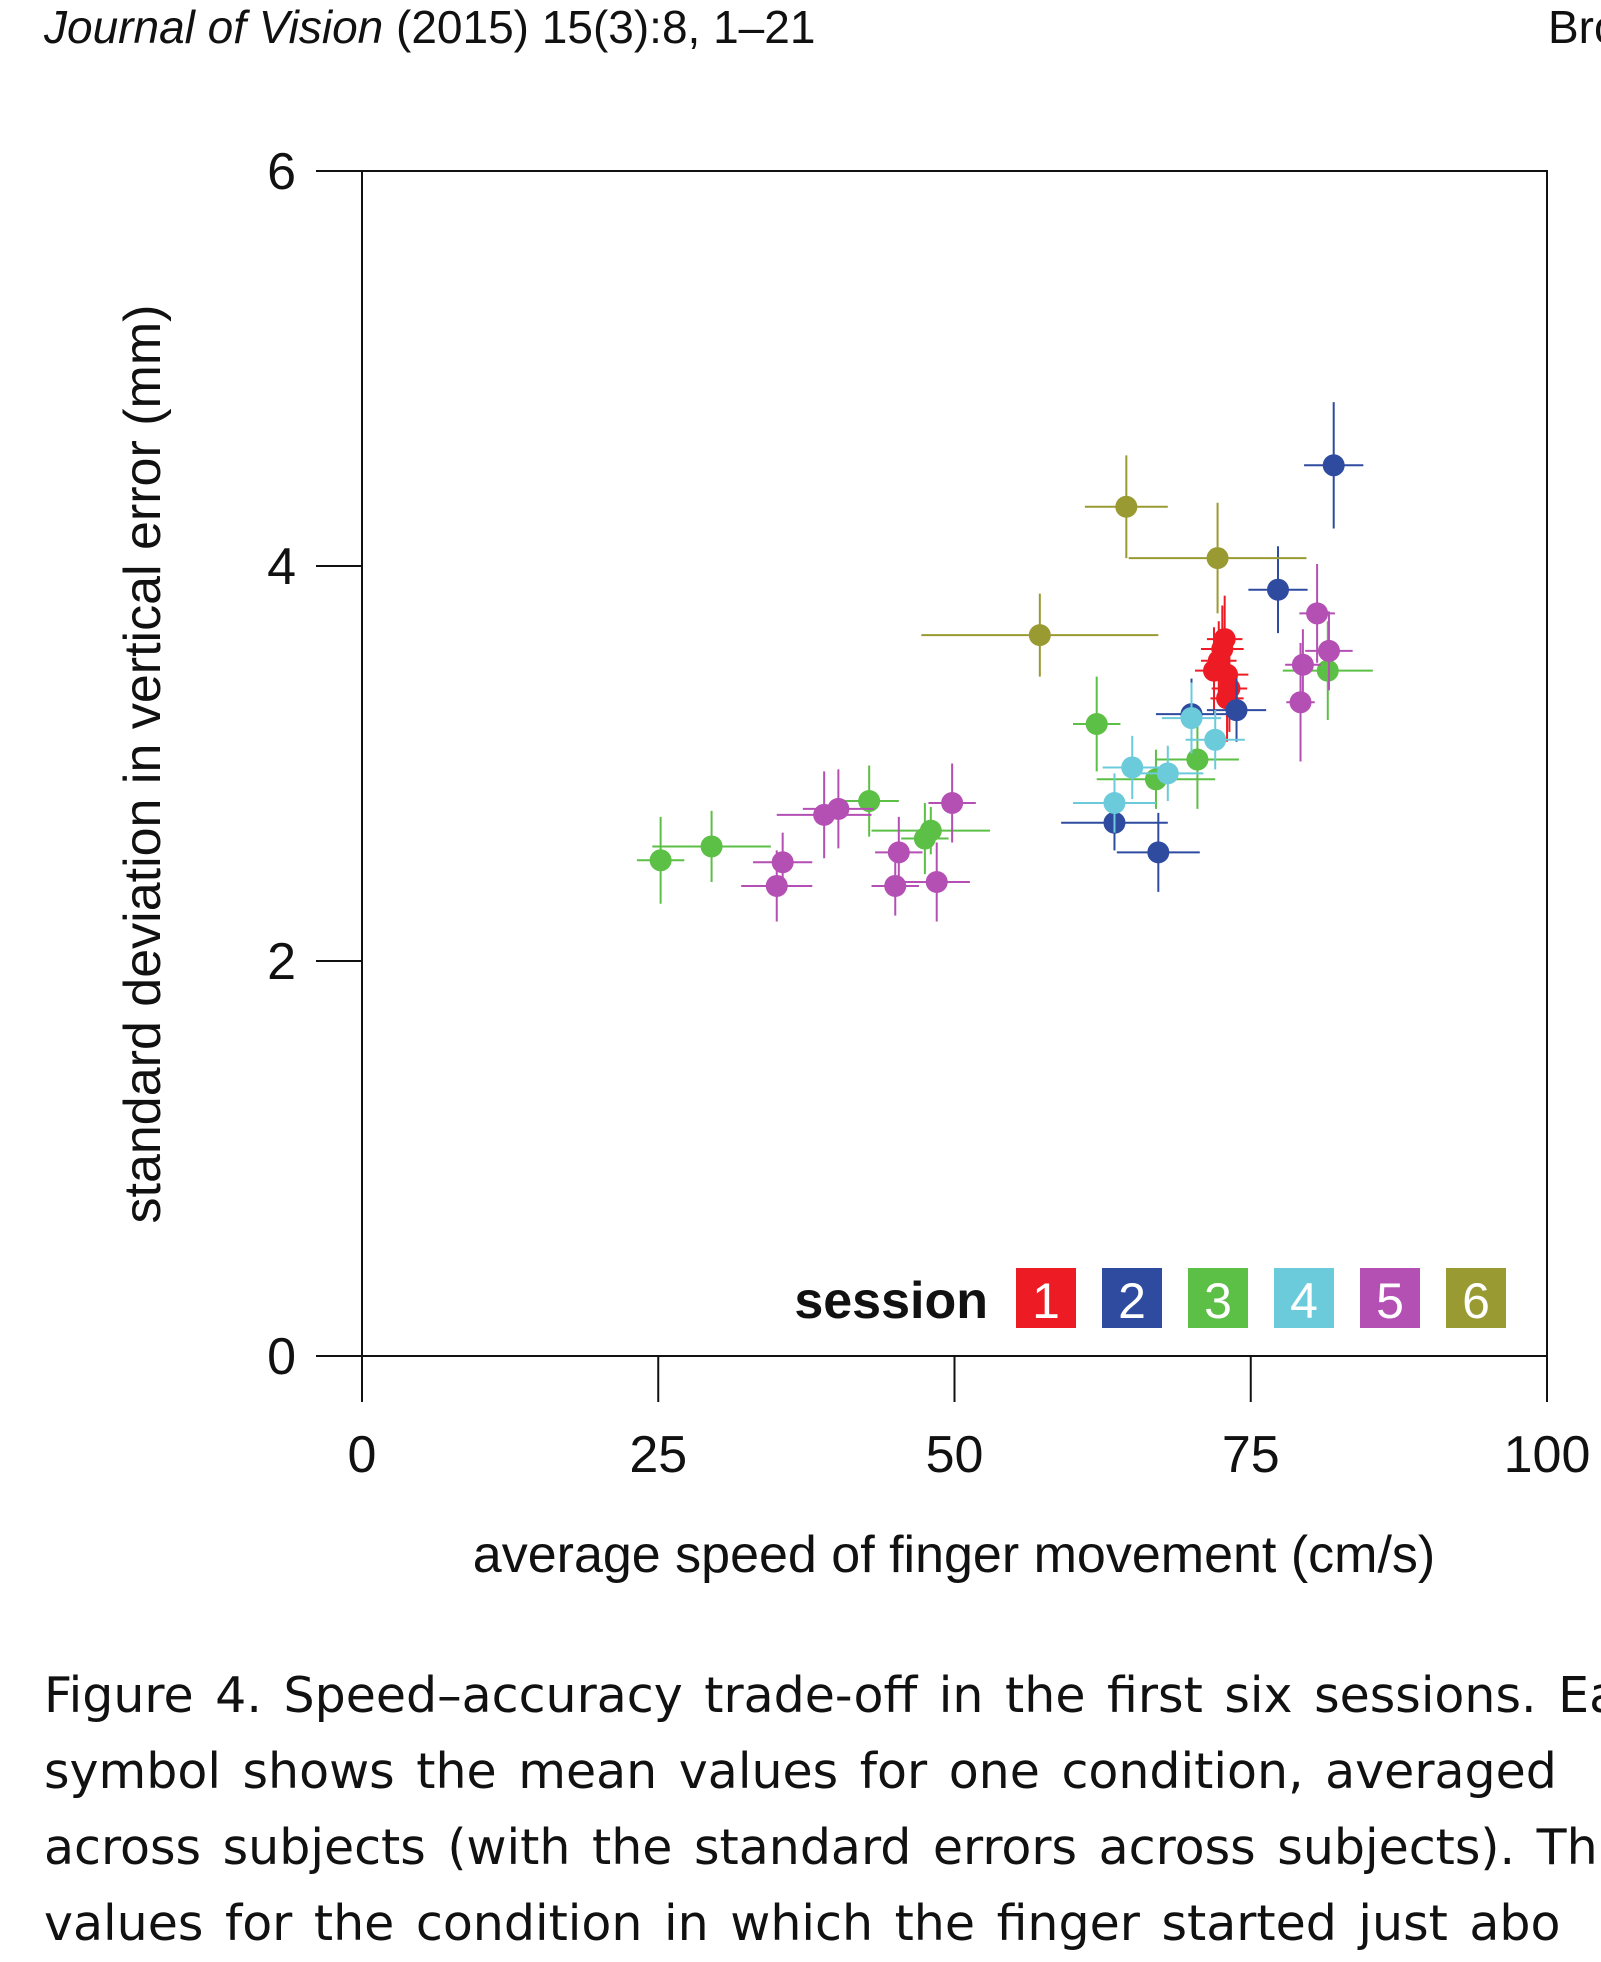 The image size is (1601, 1962). What do you see at coordinates (954, 1555) in the screenshot?
I see `x-axis-label: average speed of finger movement (cm/s)` at bounding box center [954, 1555].